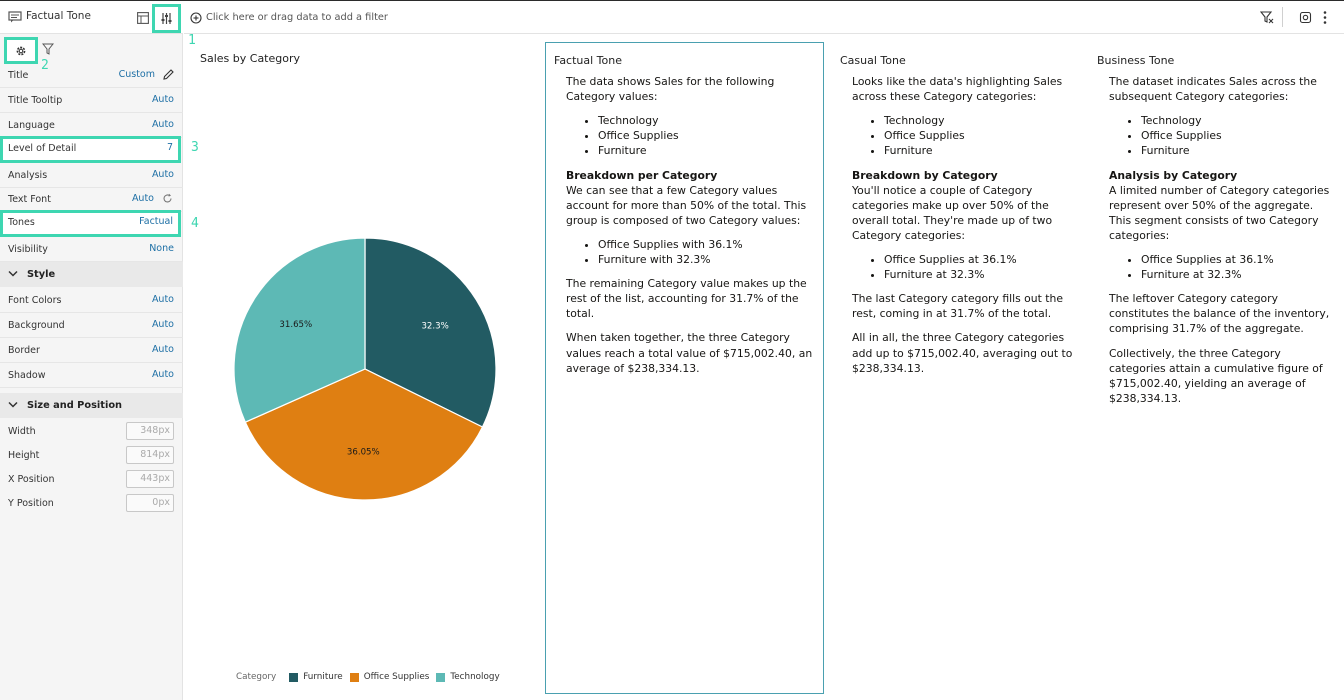 The width and height of the screenshot is (1344, 700). Describe the element at coordinates (396, 677) in the screenshot. I see `legend-label: Office Supplies` at that location.